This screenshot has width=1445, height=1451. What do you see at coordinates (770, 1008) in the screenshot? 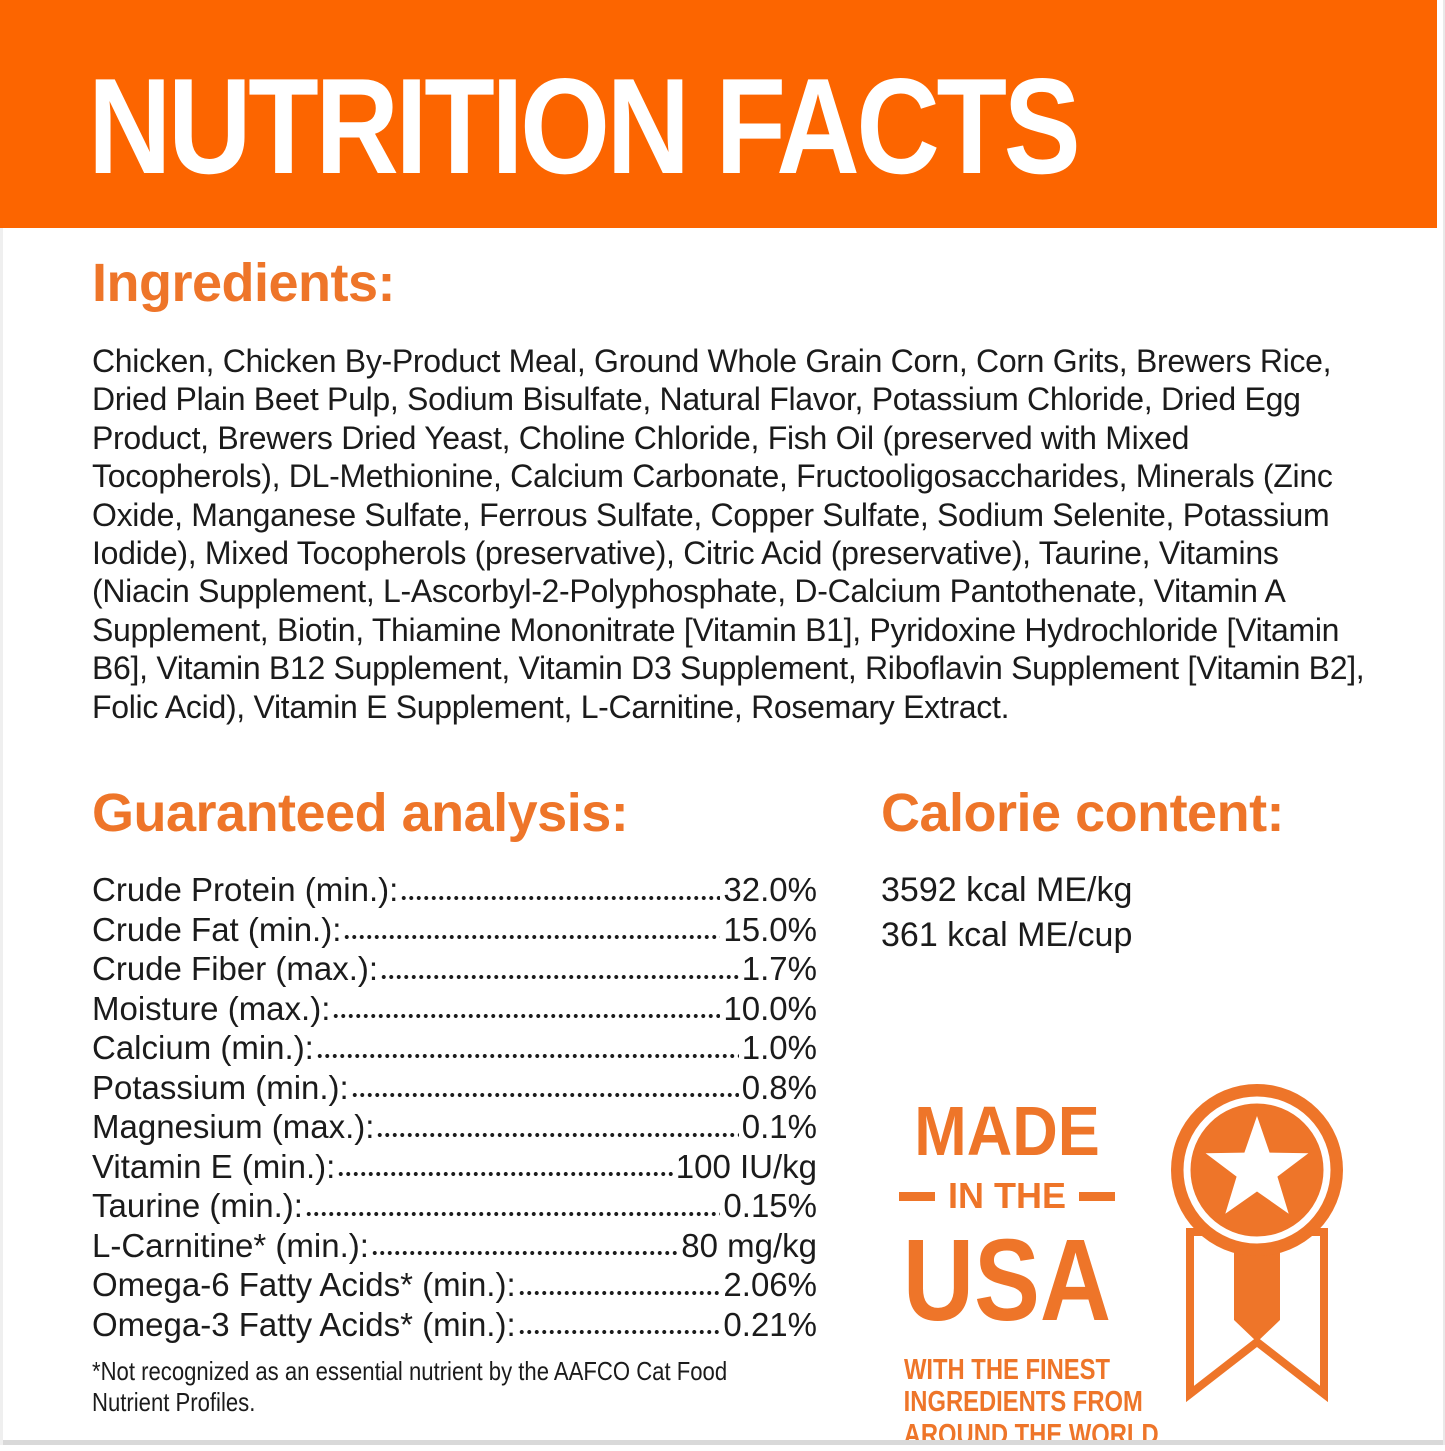
I see `analysis-value: 10.0%` at bounding box center [770, 1008].